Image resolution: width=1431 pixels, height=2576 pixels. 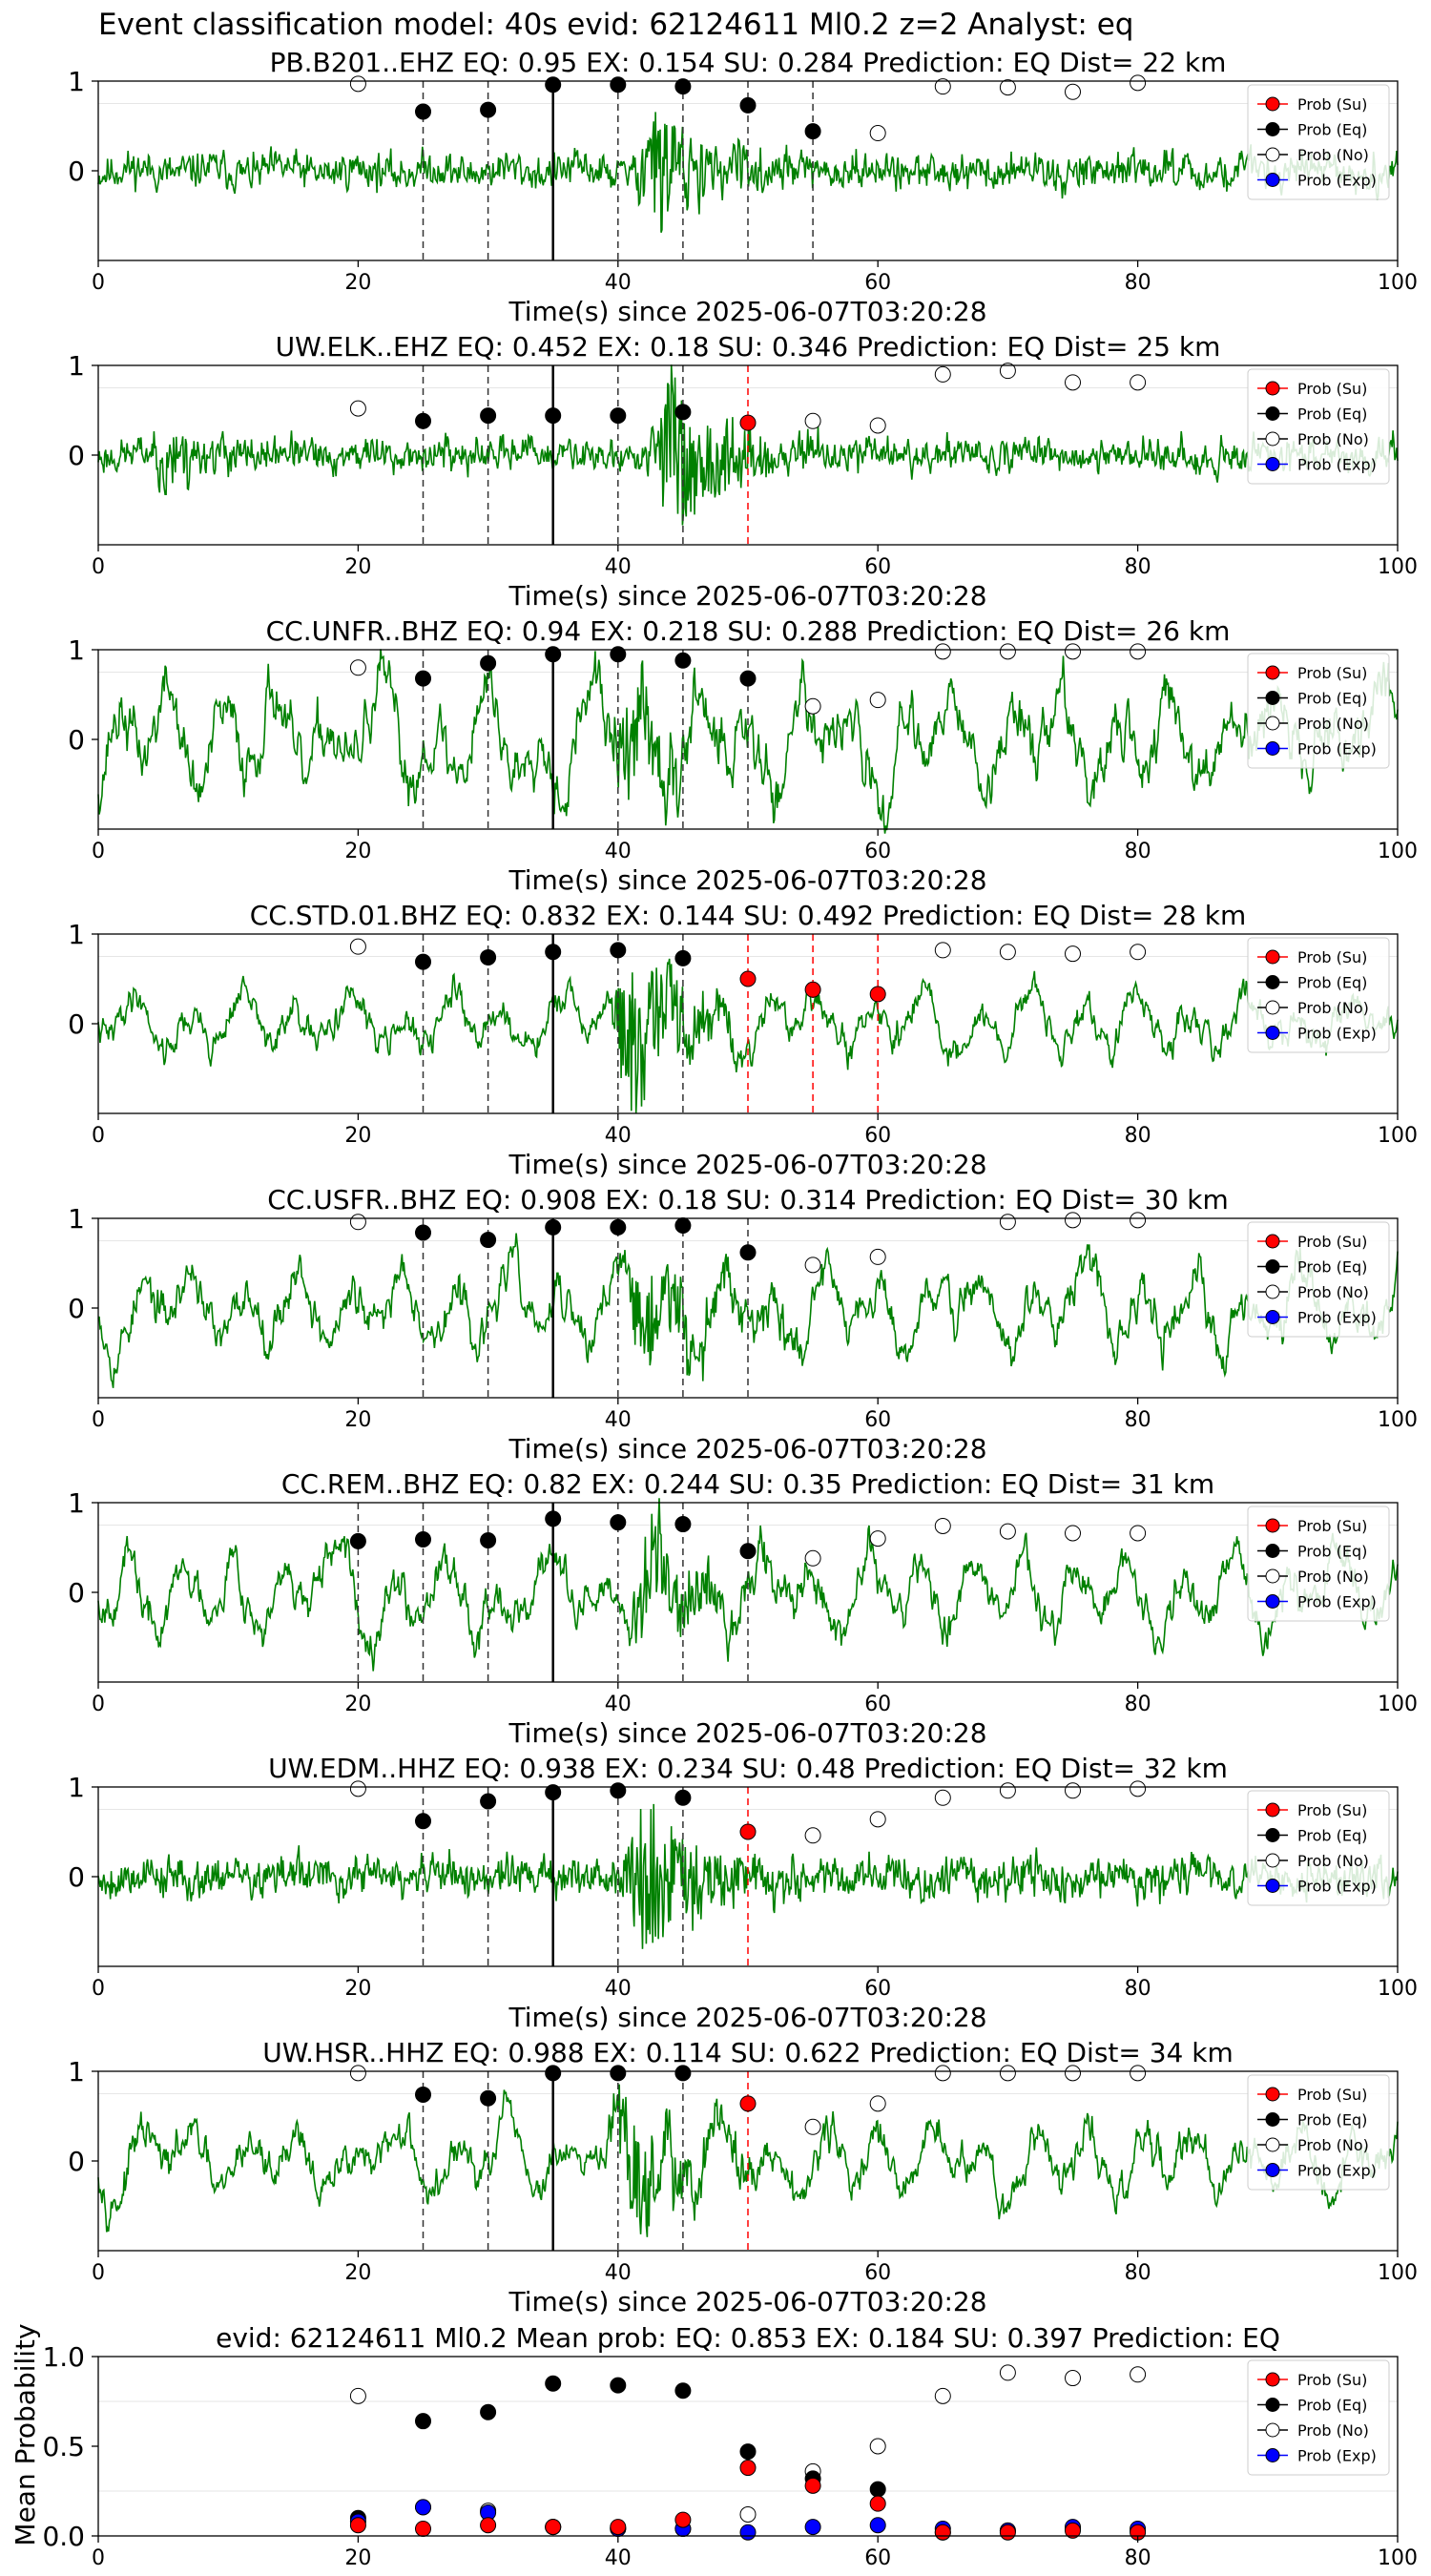 I want to click on y-tick-label: 0, so click(x=76, y=1024).